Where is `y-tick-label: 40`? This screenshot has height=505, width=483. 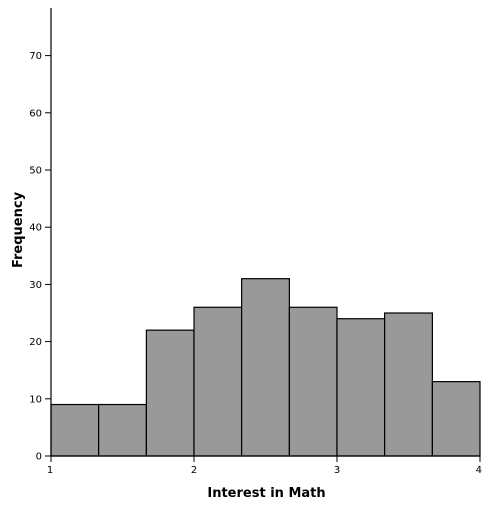 y-tick-label: 40 is located at coordinates (35, 228).